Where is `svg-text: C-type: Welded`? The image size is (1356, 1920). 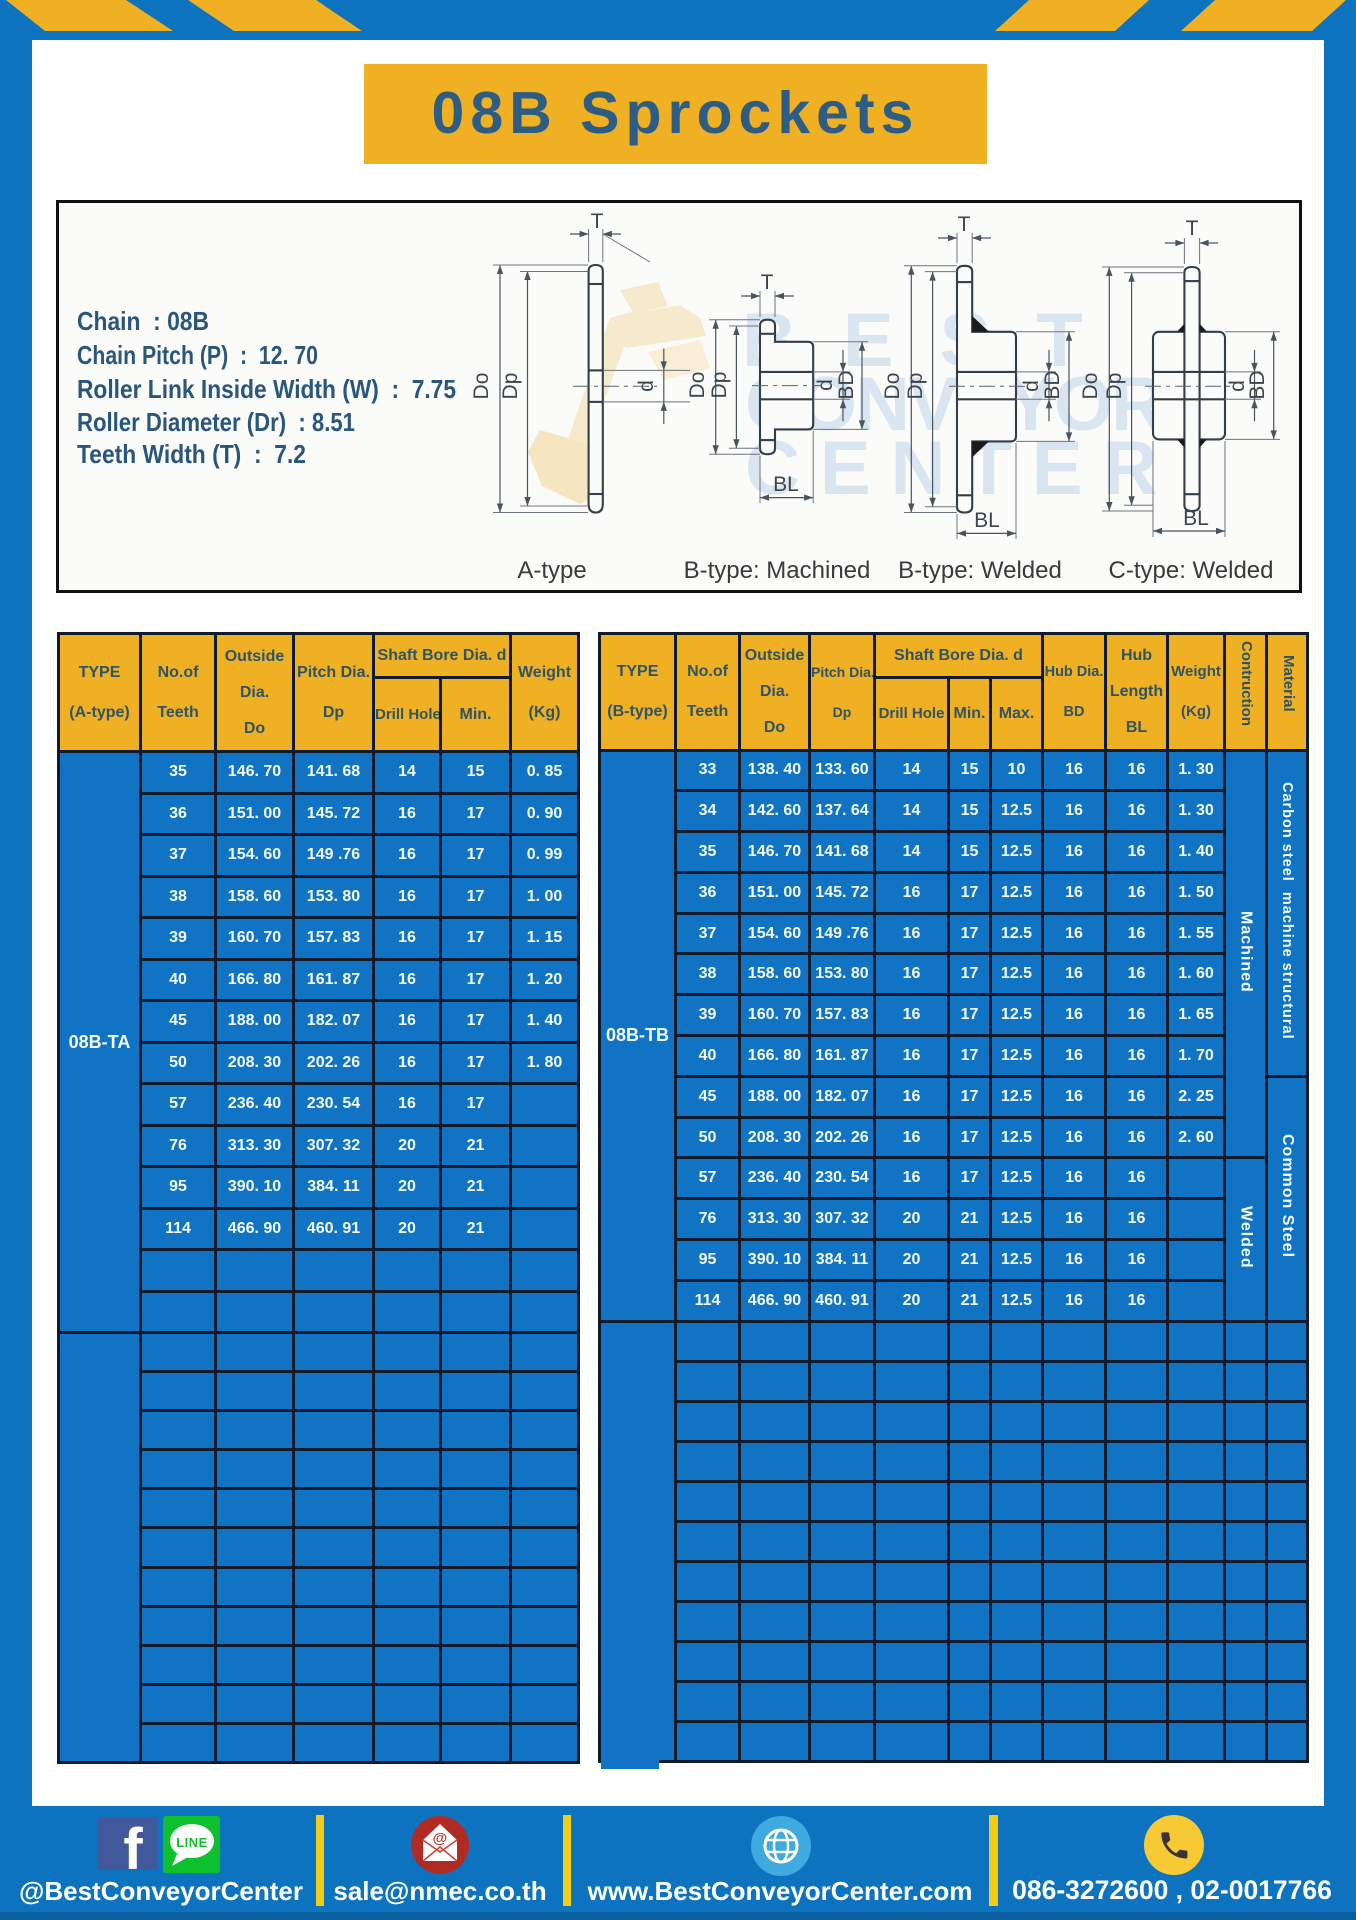 svg-text: C-type: Welded is located at coordinates (1191, 570).